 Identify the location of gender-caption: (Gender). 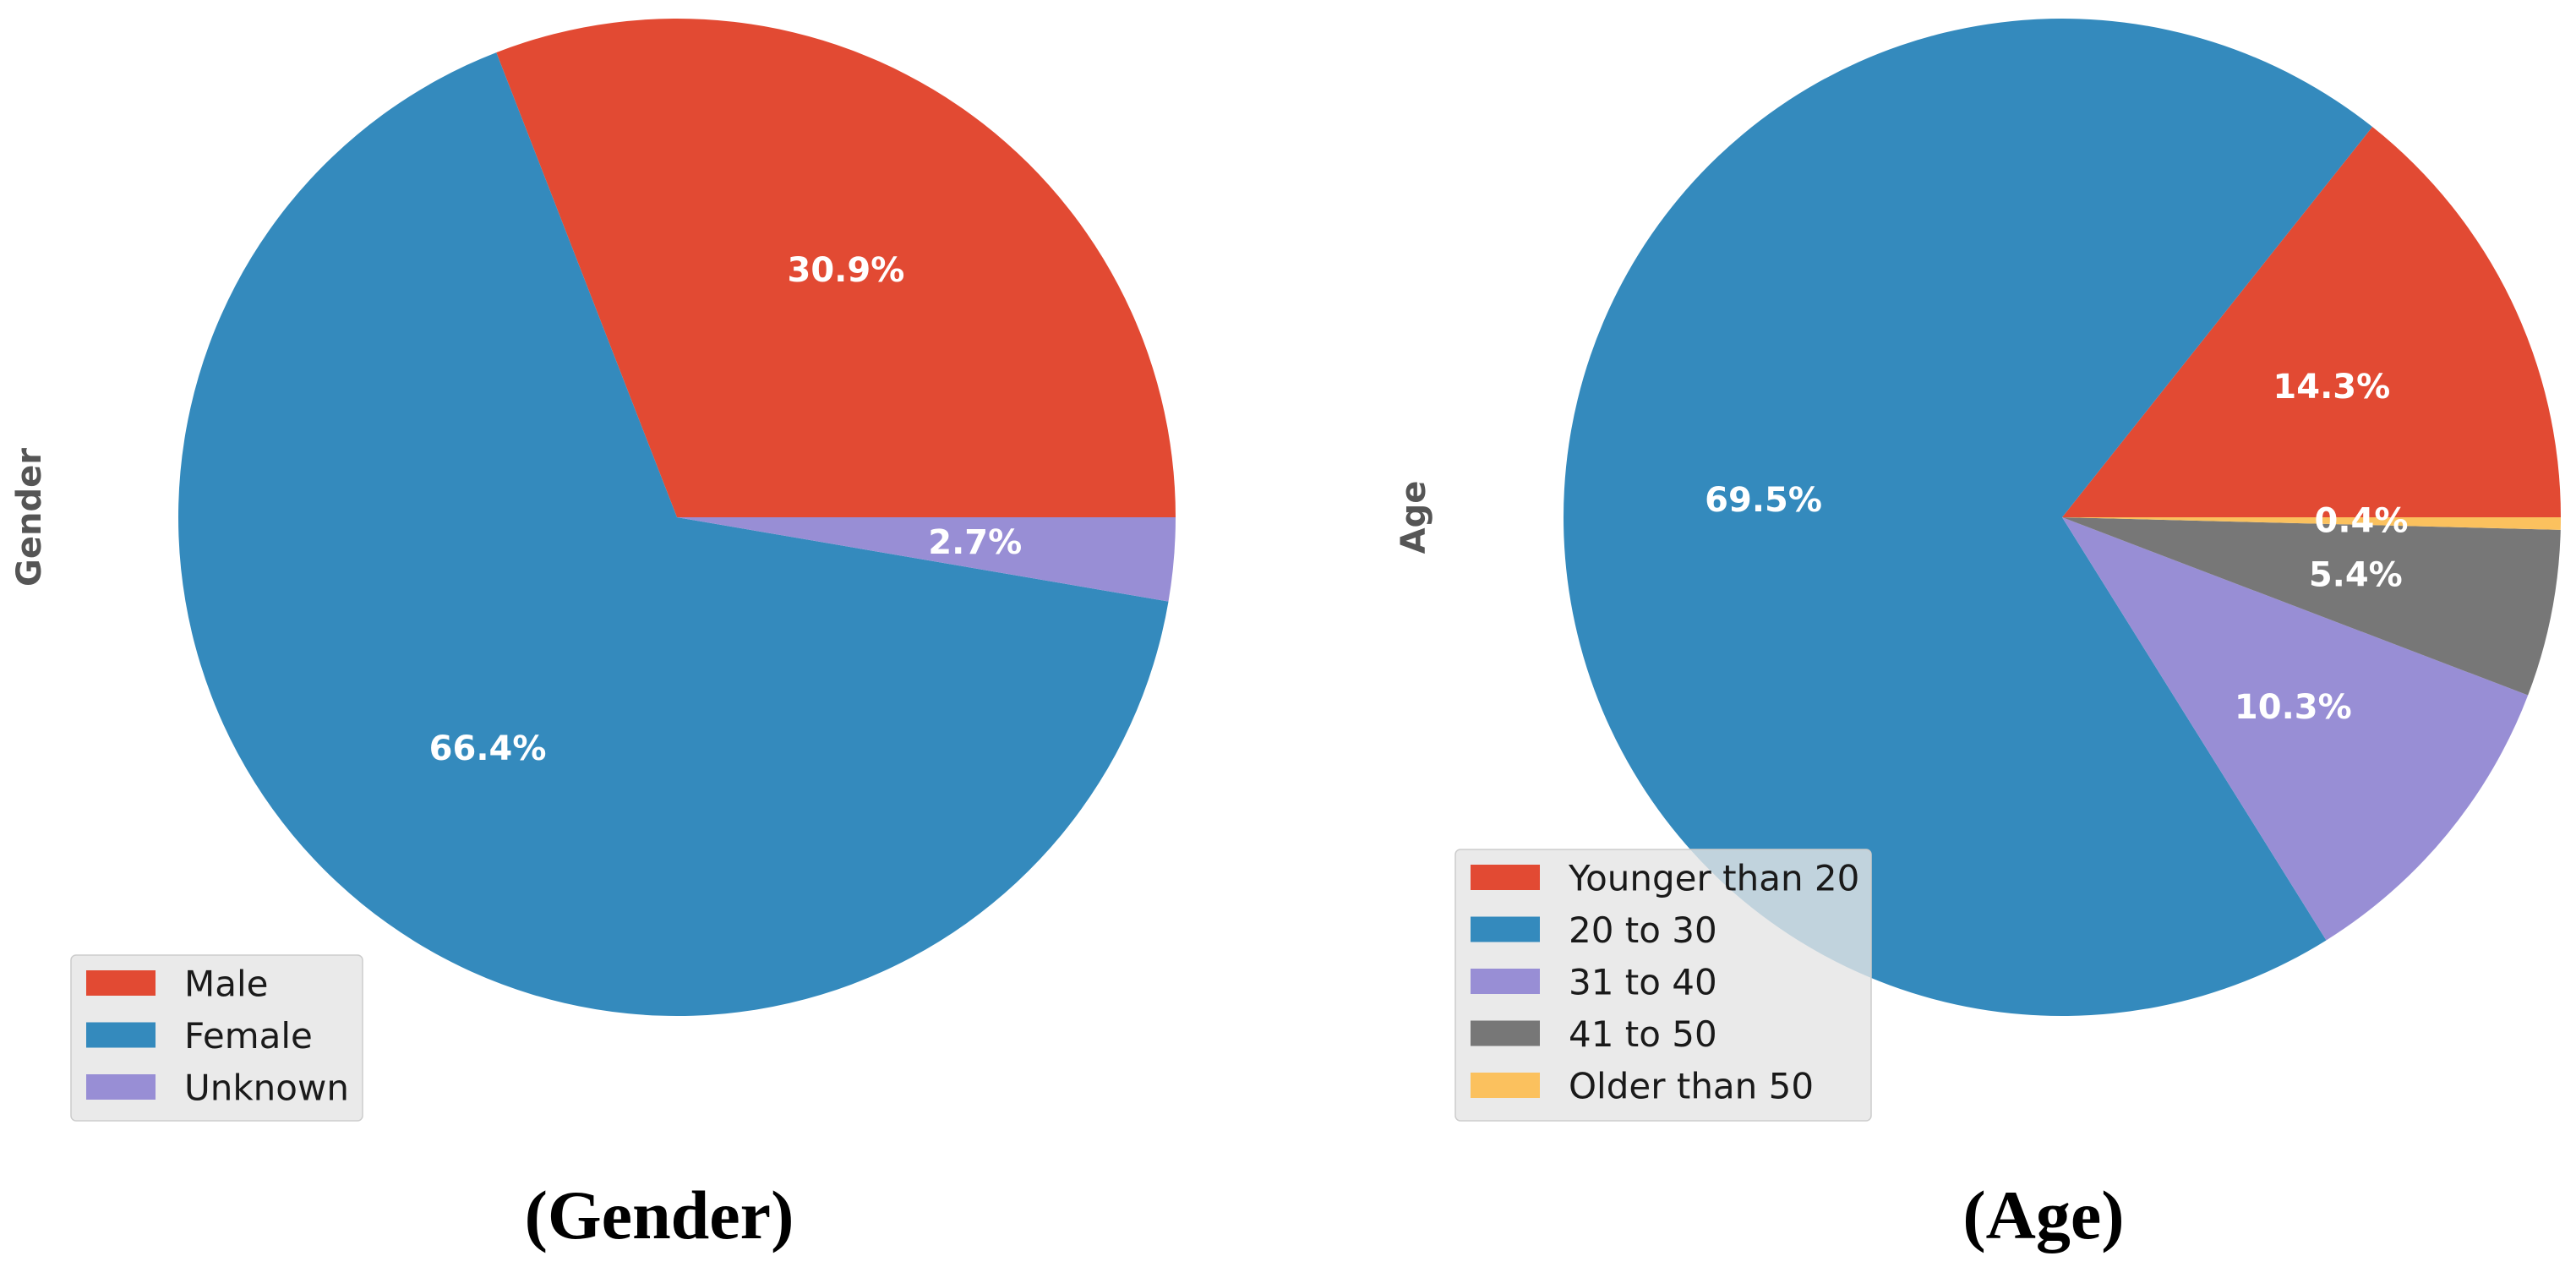
(659, 1215).